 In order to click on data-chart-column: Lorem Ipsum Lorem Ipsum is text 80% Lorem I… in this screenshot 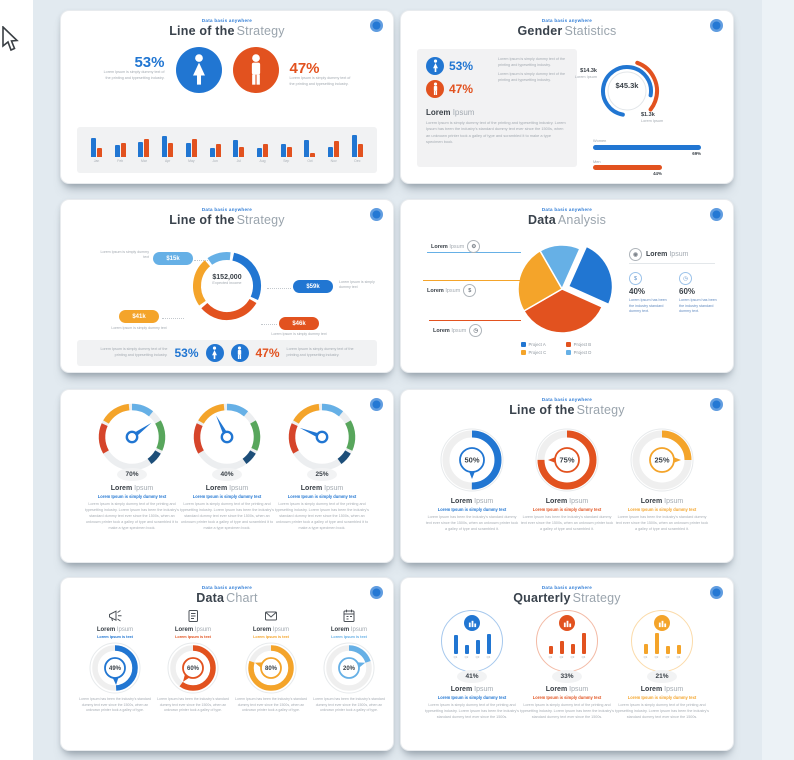, I will do `click(271, 661)`.